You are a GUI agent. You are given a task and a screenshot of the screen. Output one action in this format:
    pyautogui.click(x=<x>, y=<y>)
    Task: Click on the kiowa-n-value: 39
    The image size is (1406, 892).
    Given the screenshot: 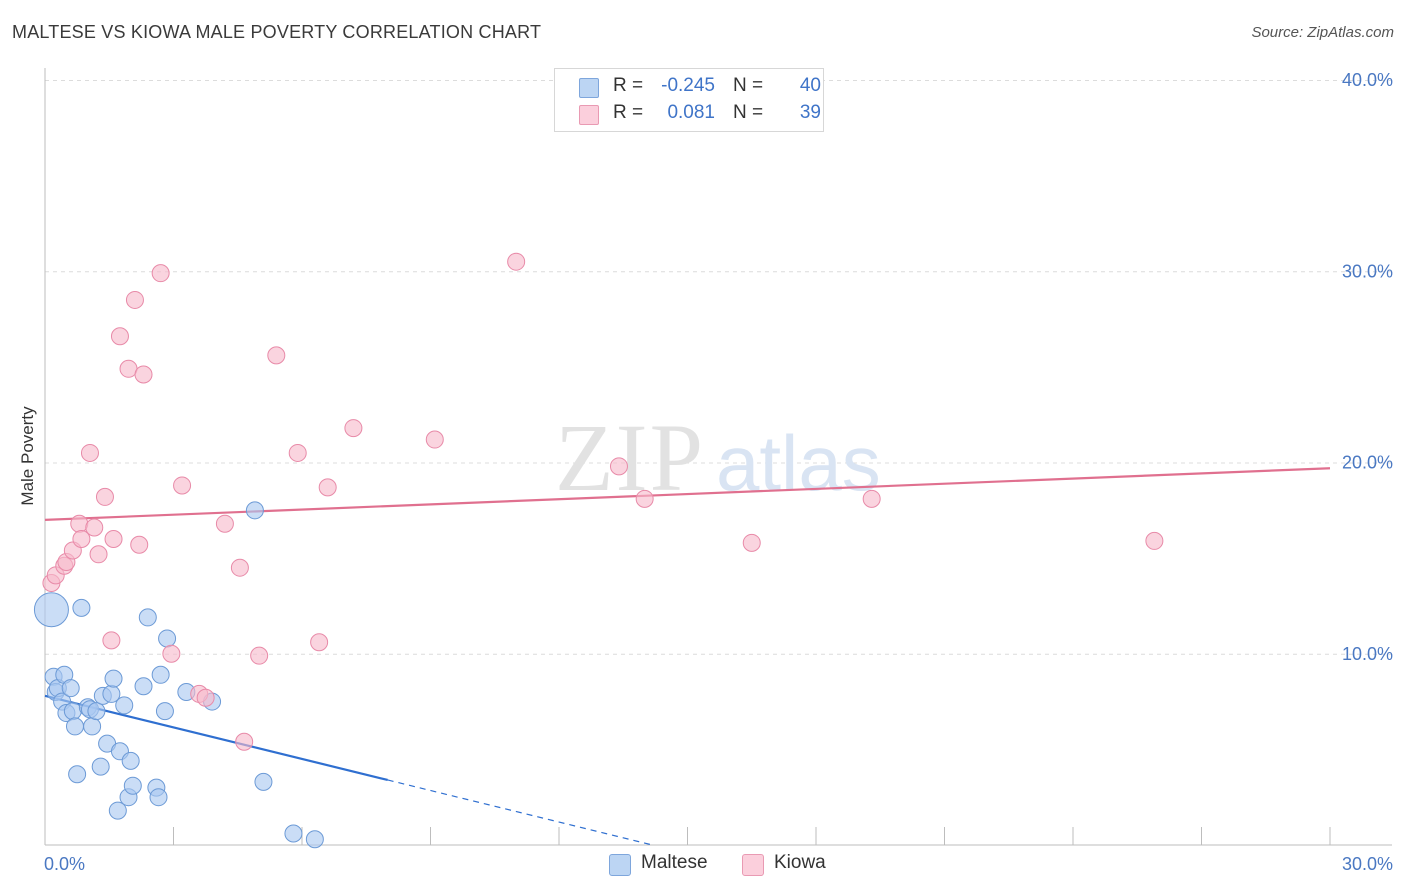 What is the action you would take?
    pyautogui.click(x=810, y=112)
    